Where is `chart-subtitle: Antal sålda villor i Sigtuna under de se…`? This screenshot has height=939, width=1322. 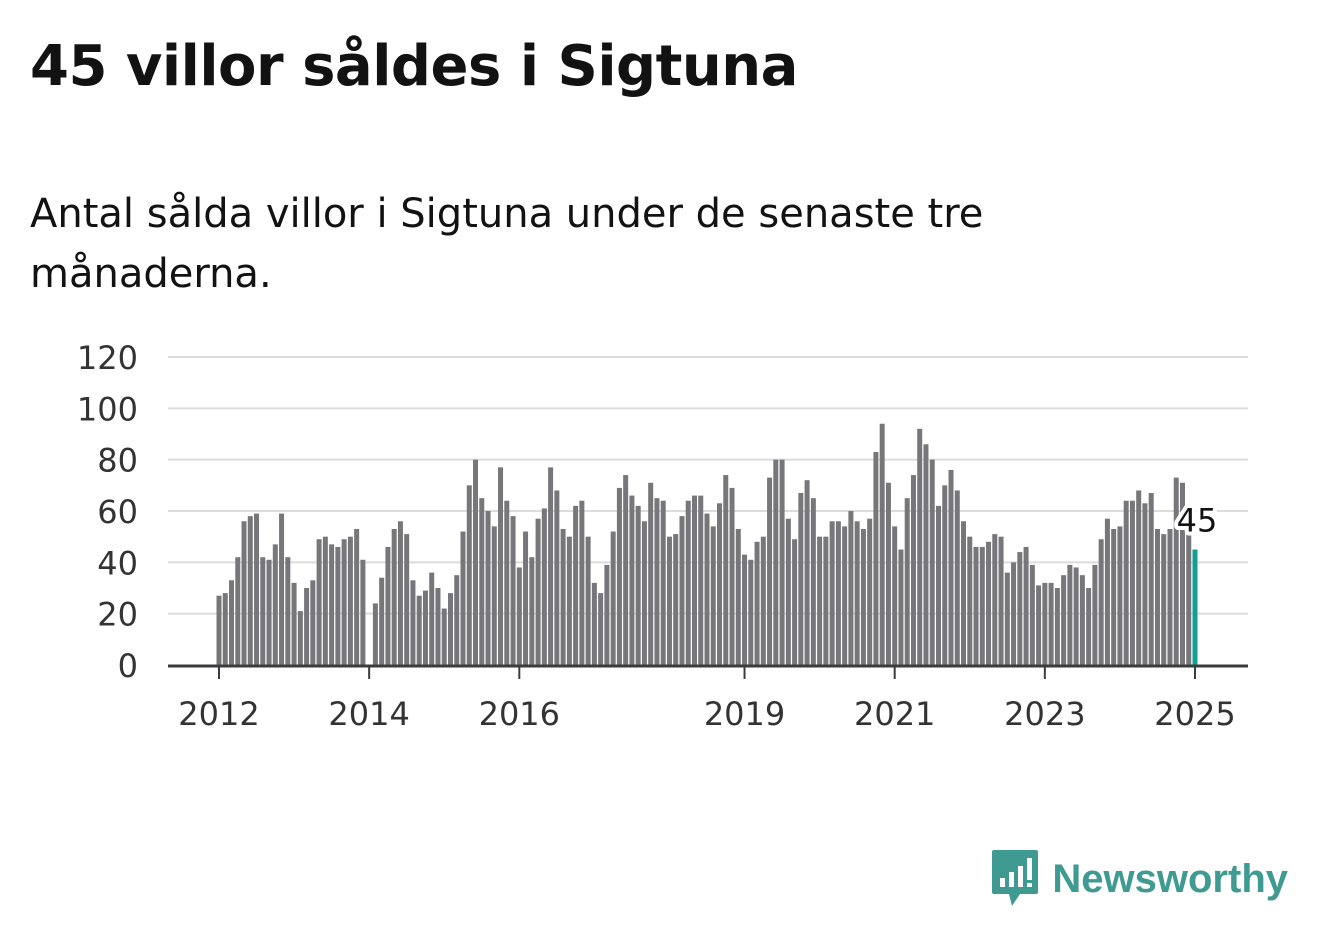 chart-subtitle: Antal sålda villor i Sigtuna under de se… is located at coordinates (507, 244).